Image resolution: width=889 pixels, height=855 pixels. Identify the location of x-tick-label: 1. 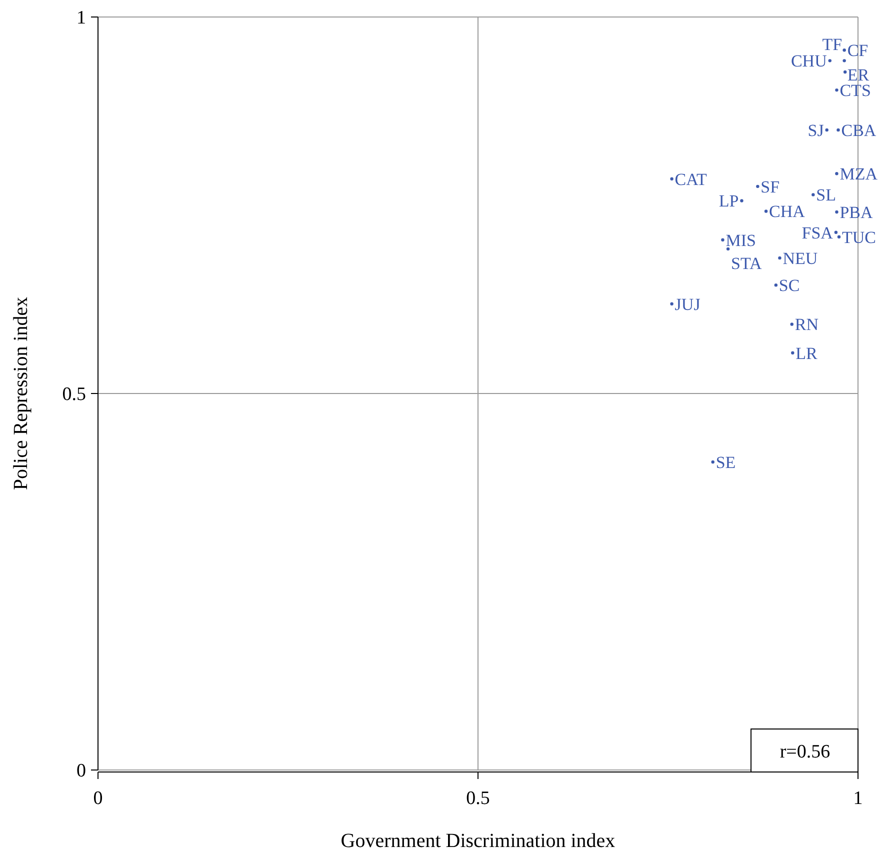
(858, 798).